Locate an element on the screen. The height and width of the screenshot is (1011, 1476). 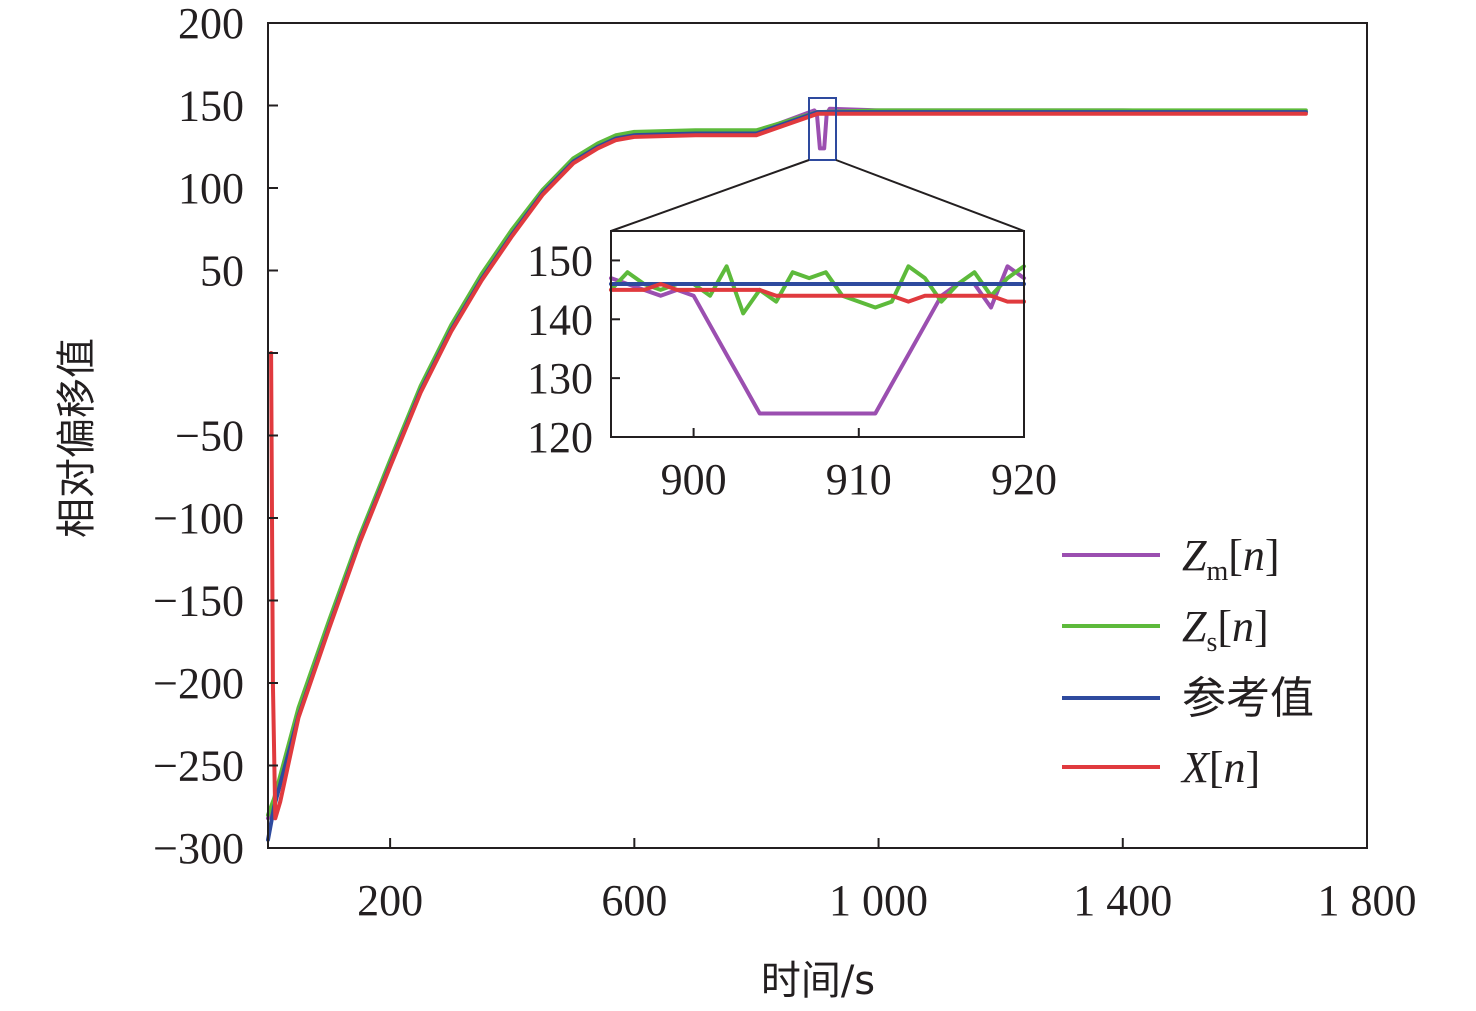
x-tick-label: 1 000 is located at coordinates (878, 900).